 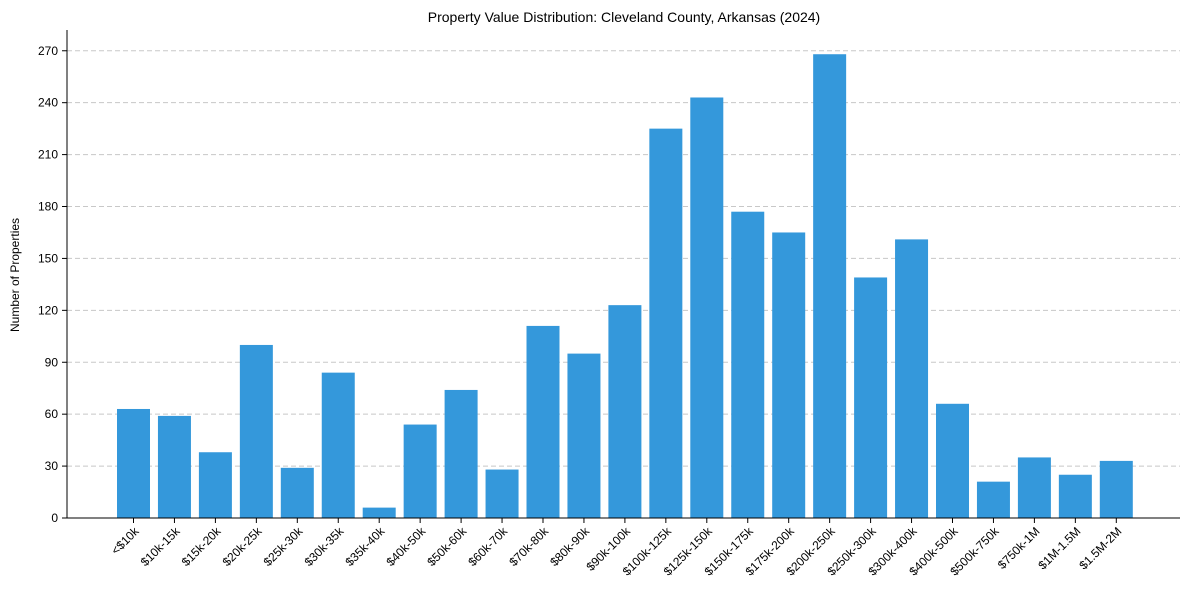 What do you see at coordinates (48, 155) in the screenshot?
I see `y-tick-label: 210` at bounding box center [48, 155].